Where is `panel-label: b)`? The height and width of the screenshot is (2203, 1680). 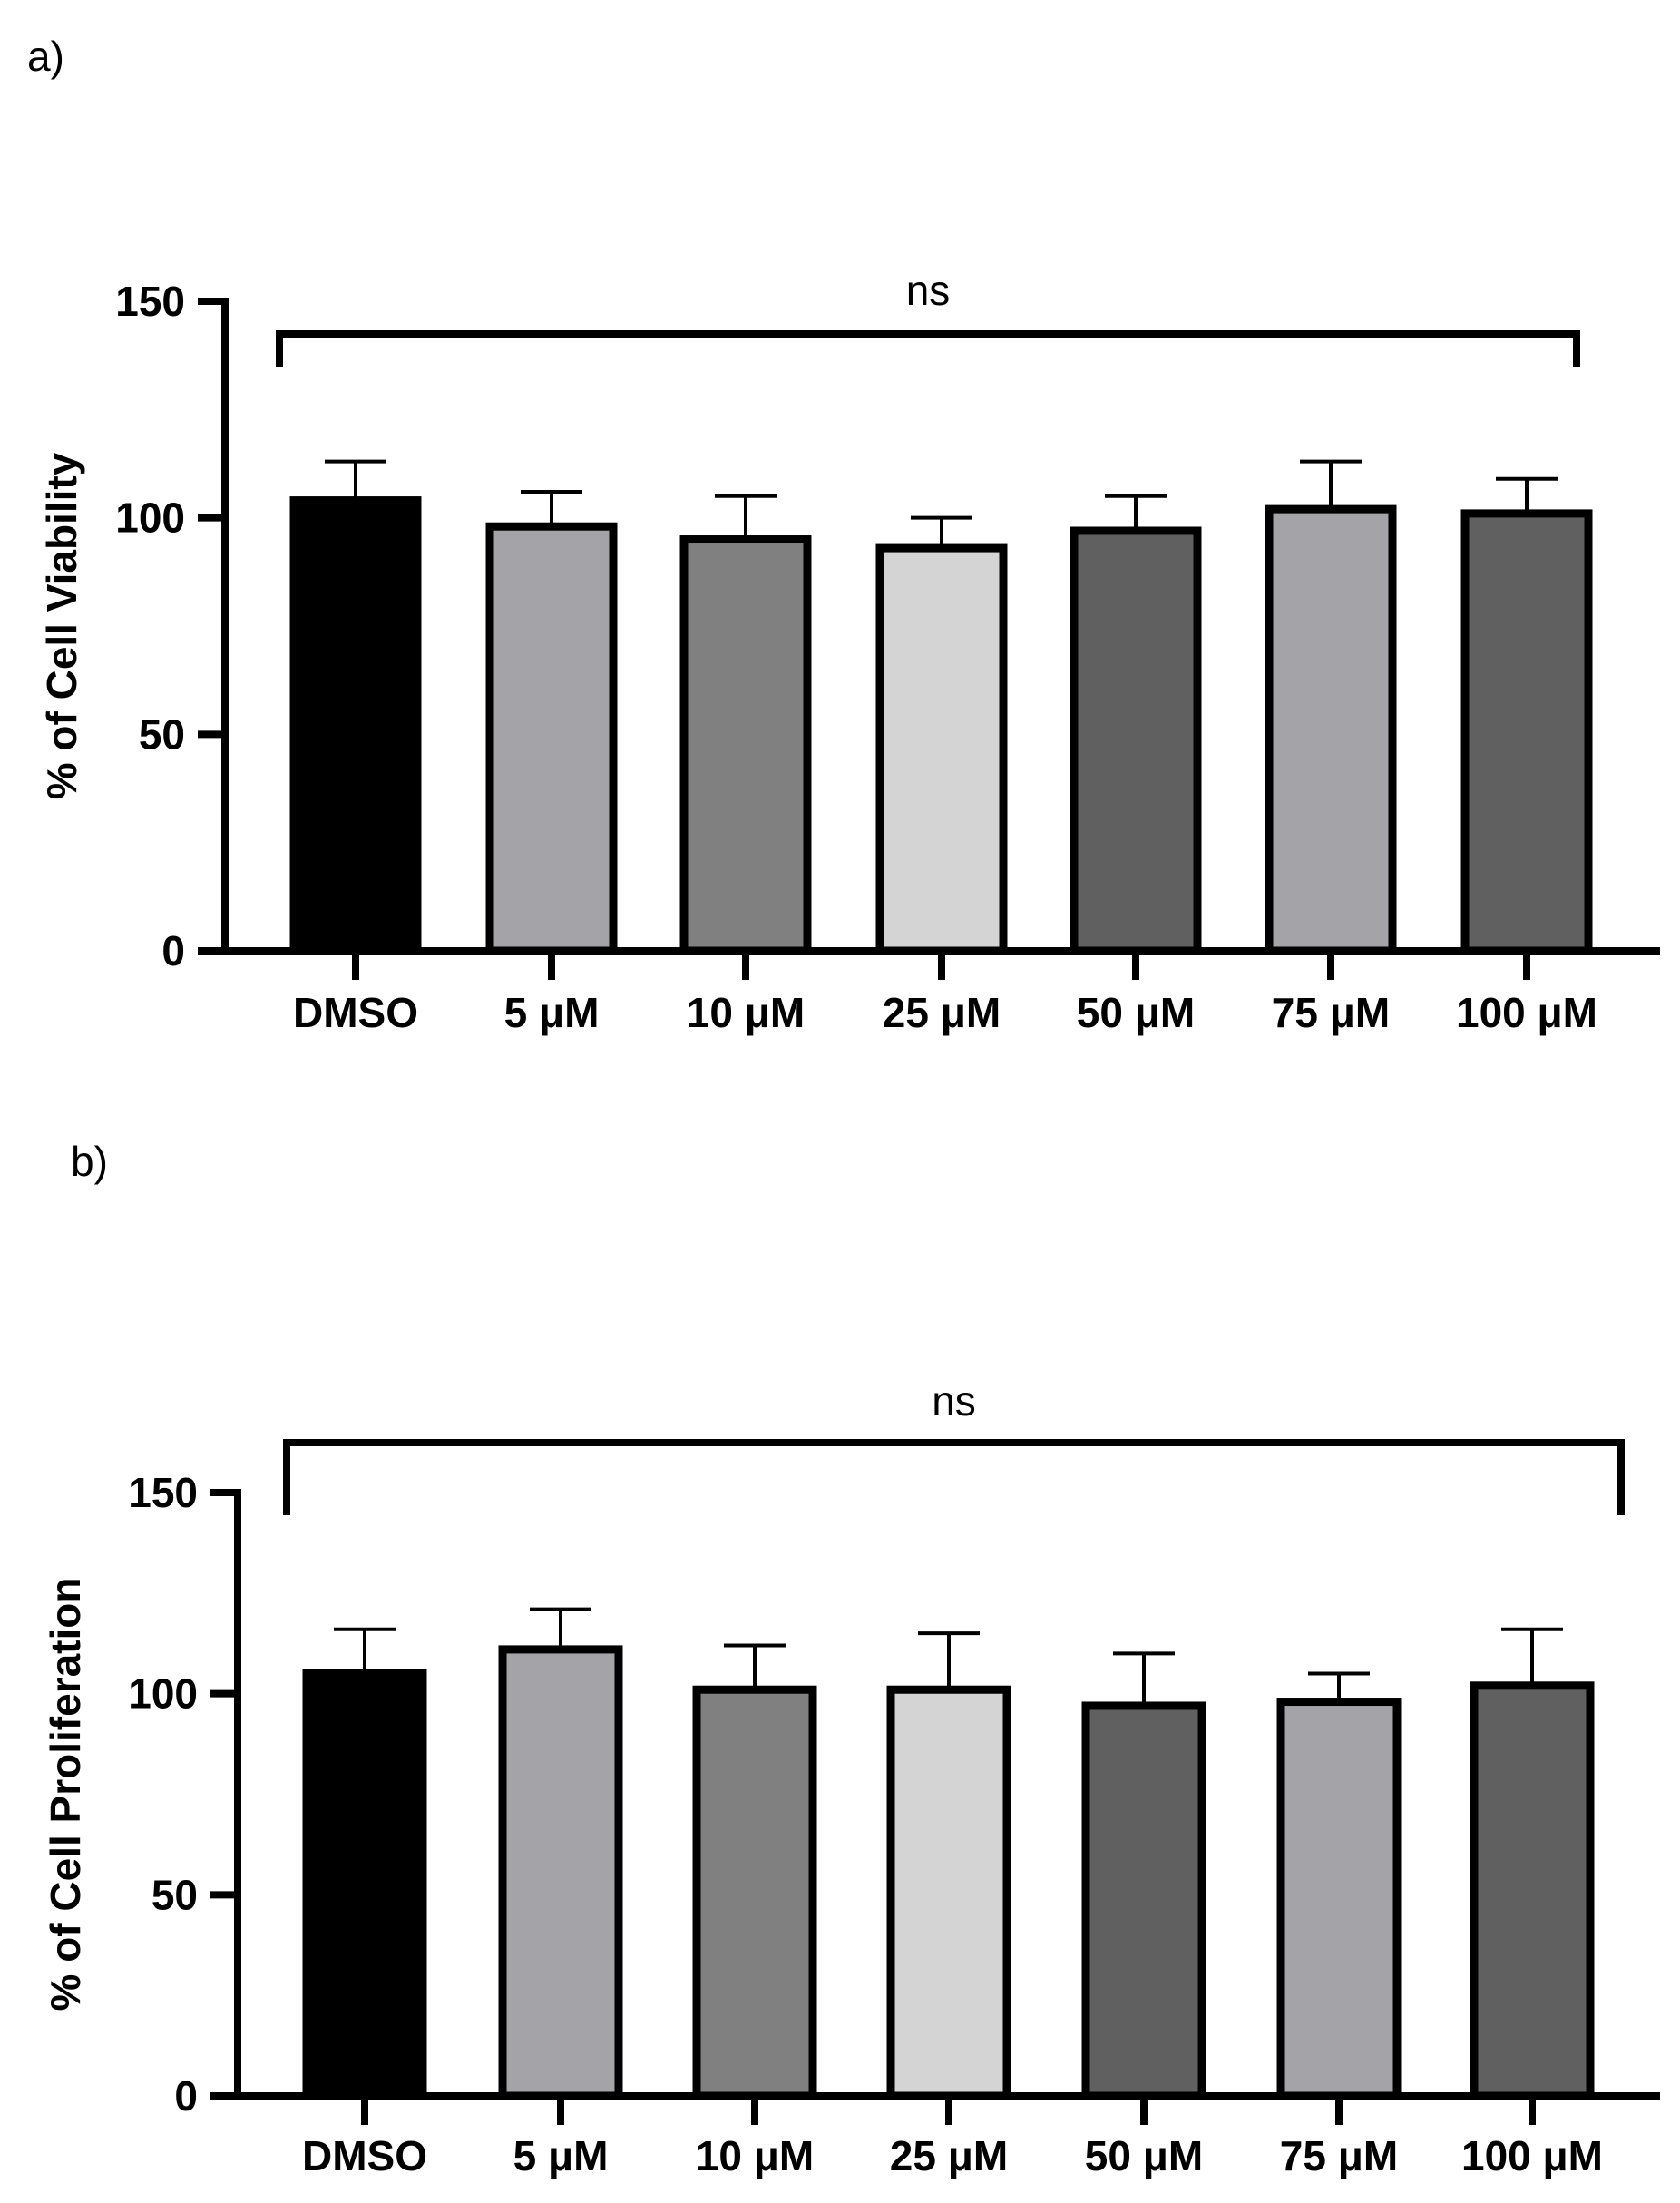
panel-label: b) is located at coordinates (90, 1161).